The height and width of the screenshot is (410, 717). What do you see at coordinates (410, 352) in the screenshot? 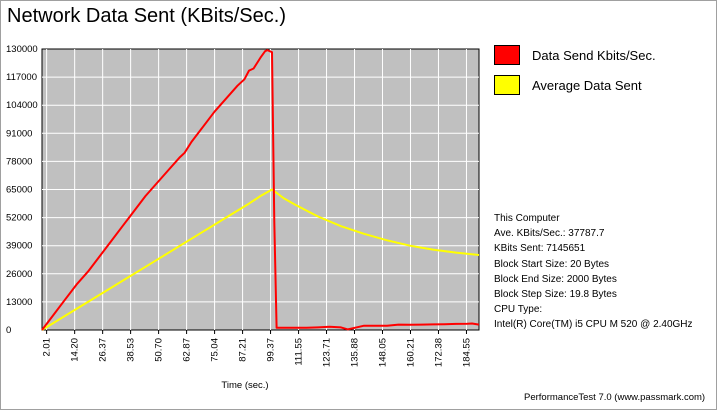
I see `x-tick-label: 160.21` at bounding box center [410, 352].